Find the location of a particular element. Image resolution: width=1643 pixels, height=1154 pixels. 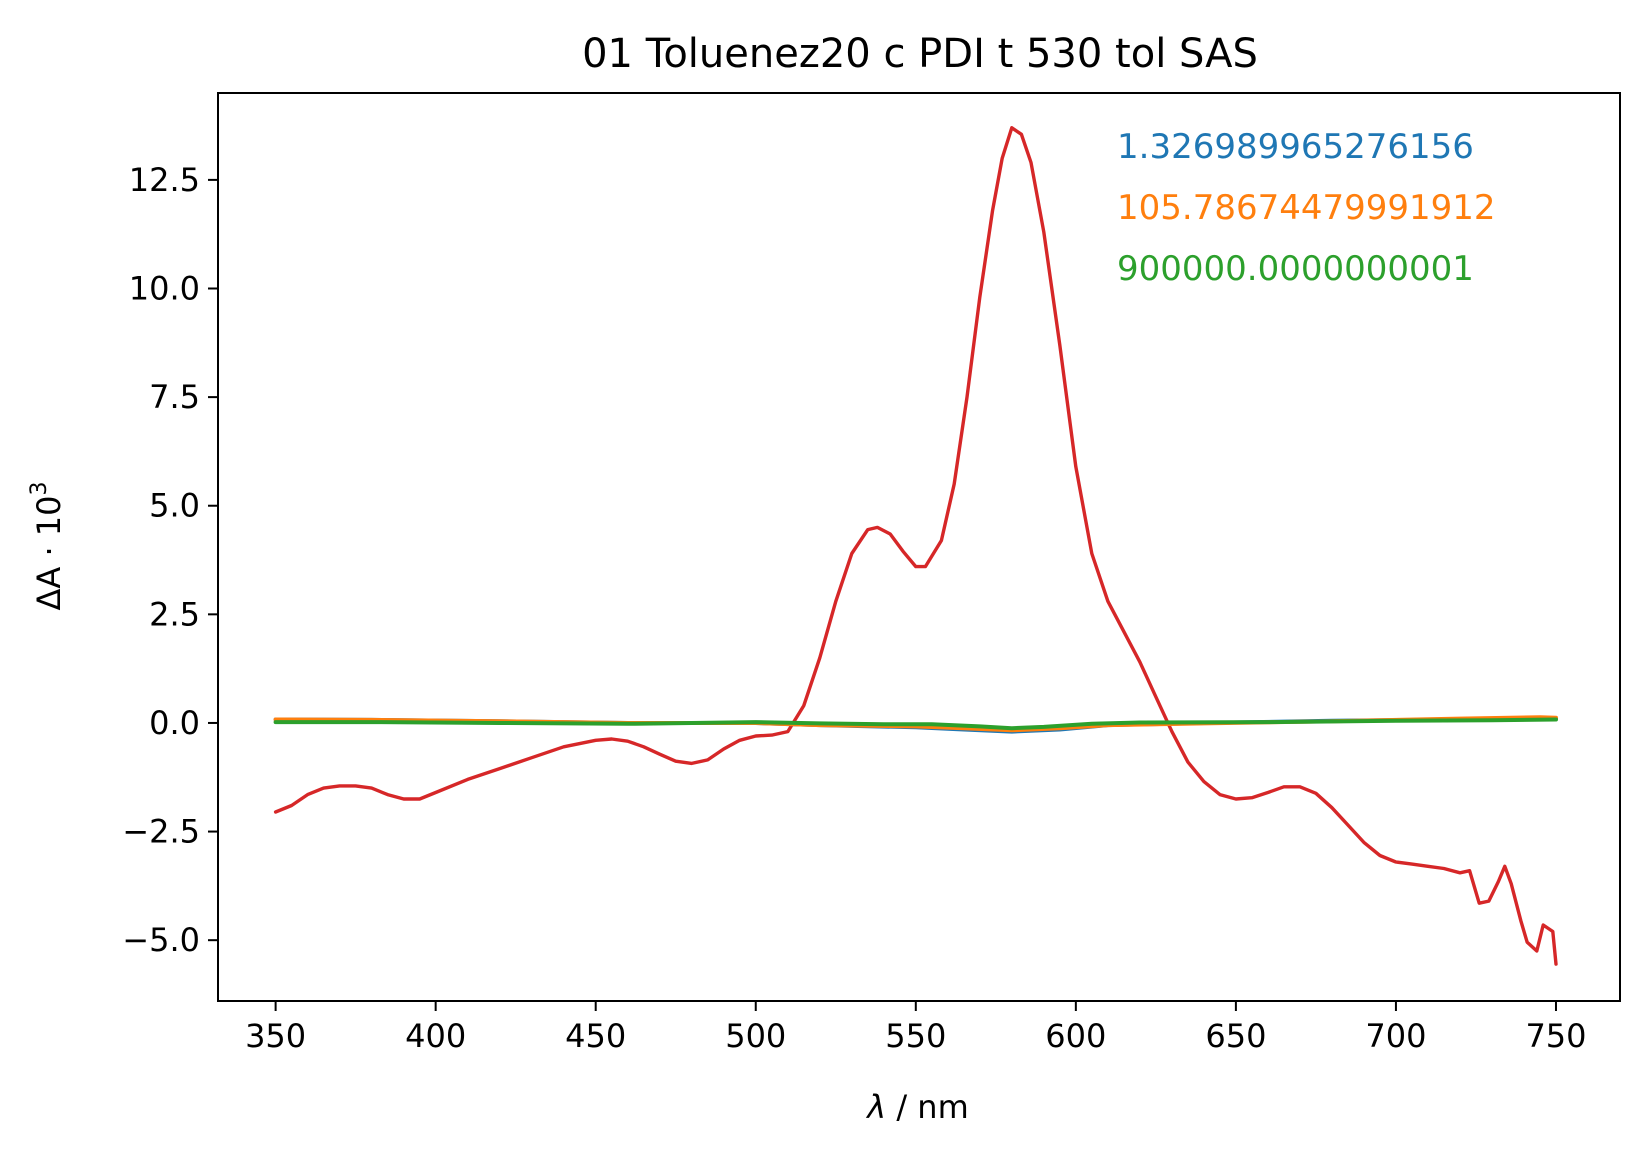

x-axis-label: λ / nm is located at coordinates (917, 1107).